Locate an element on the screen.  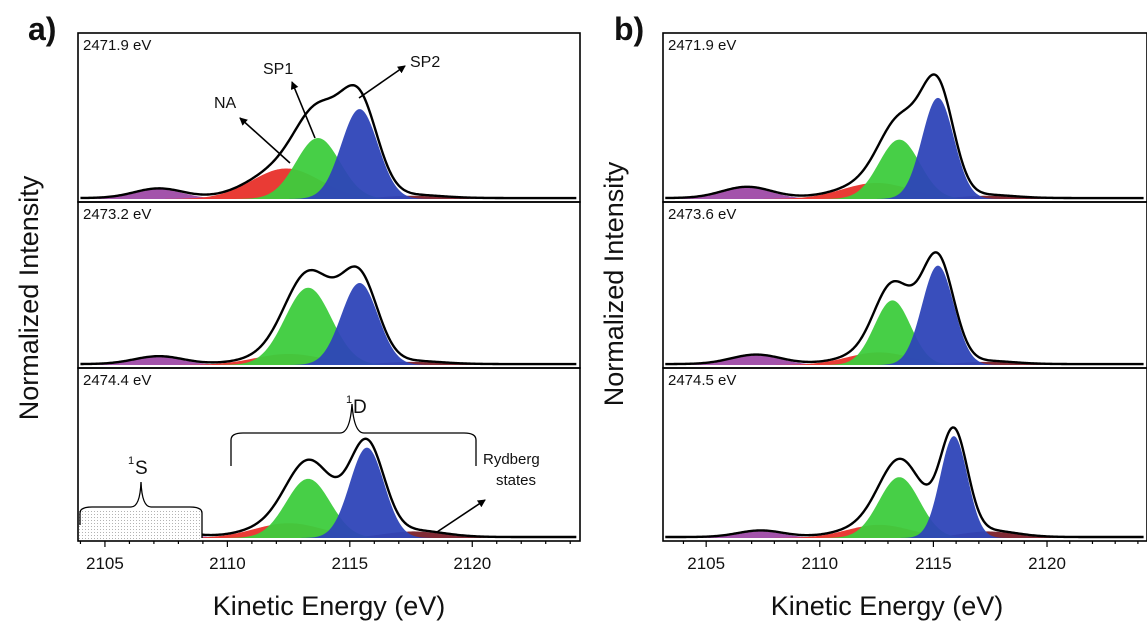
annotation-na: NA is located at coordinates (252, 129).